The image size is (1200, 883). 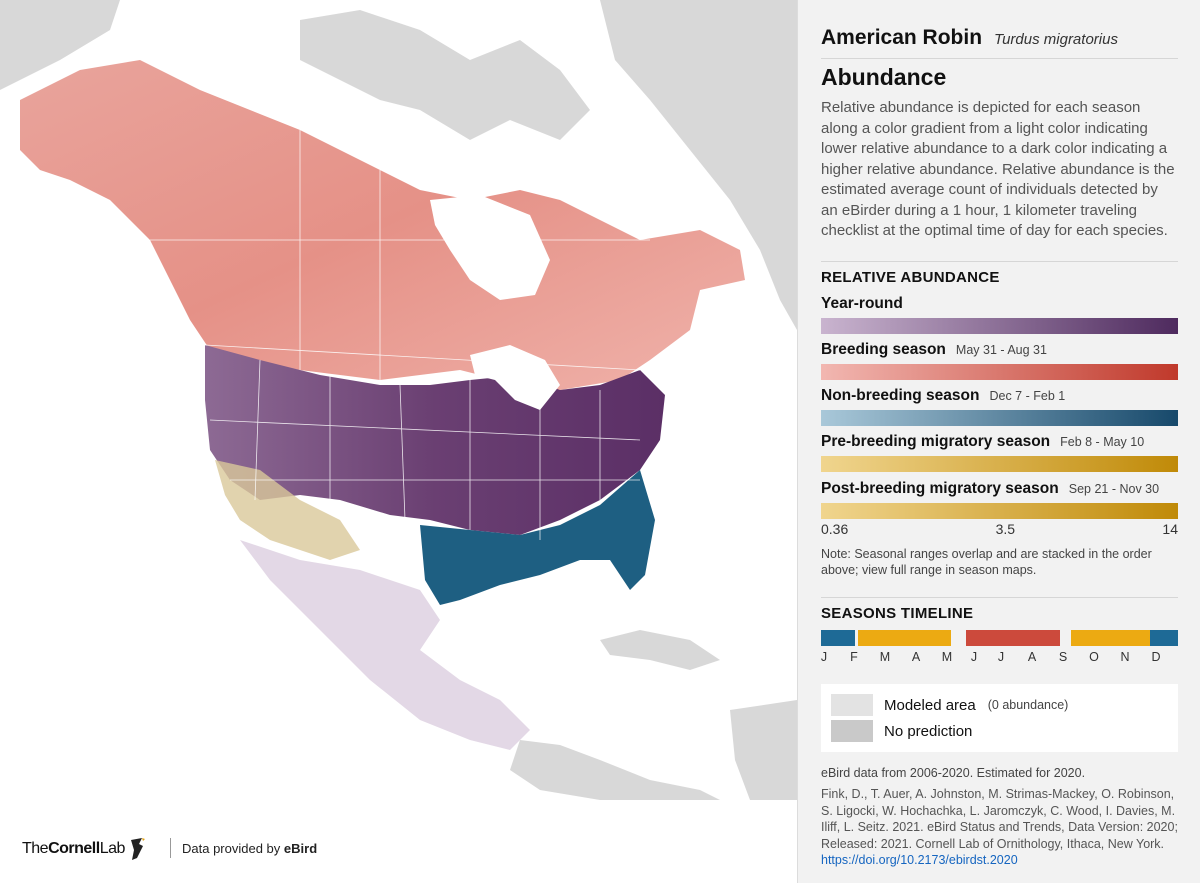 I want to click on month-label: S, so click(x=1063, y=657).